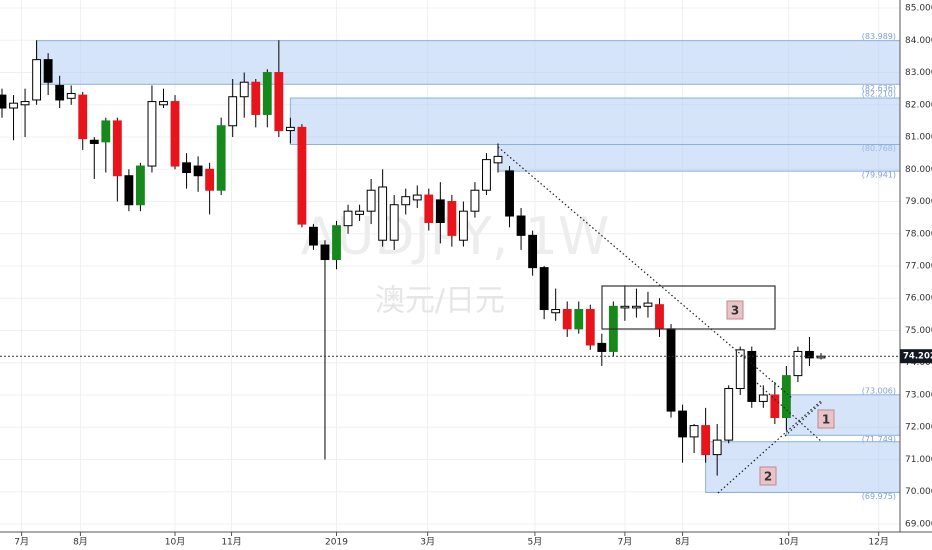 Image resolution: width=932 pixels, height=550 pixels. Describe the element at coordinates (878, 542) in the screenshot. I see `x-tick-label: 12月` at that location.